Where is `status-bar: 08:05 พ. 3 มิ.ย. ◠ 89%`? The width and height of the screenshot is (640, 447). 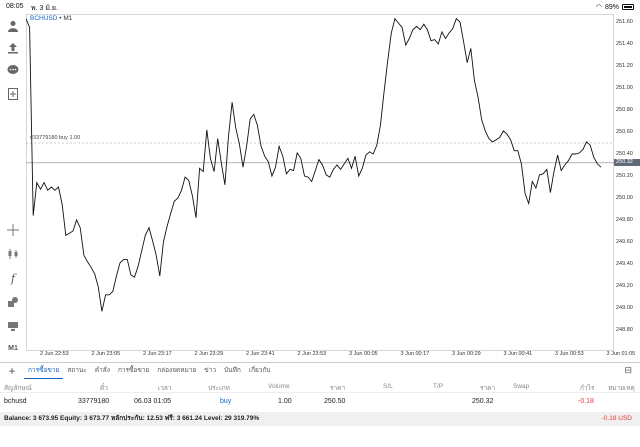
status-bar: 08:05 พ. 3 มิ.ย. ◠ 89% is located at coordinates (320, 7).